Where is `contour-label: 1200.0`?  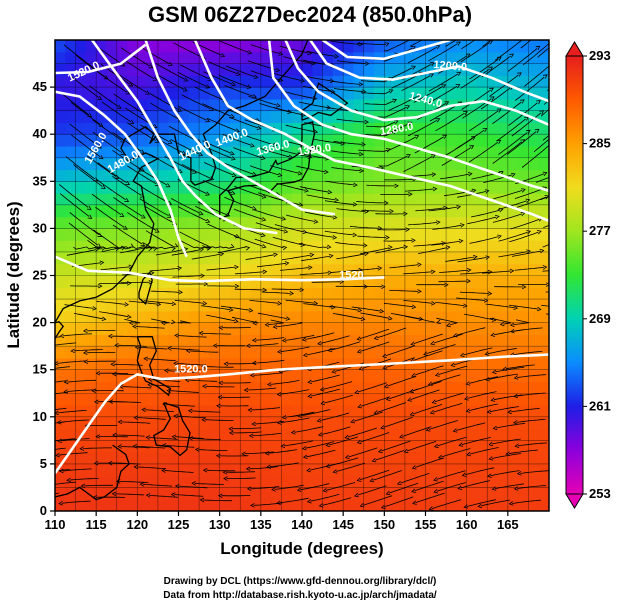 contour-label: 1200.0 is located at coordinates (450, 66).